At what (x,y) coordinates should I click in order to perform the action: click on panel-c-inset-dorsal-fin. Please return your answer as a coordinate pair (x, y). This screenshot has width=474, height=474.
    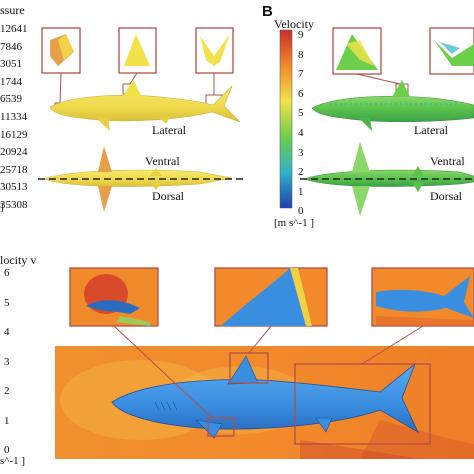
    Looking at the image, I should click on (271, 297).